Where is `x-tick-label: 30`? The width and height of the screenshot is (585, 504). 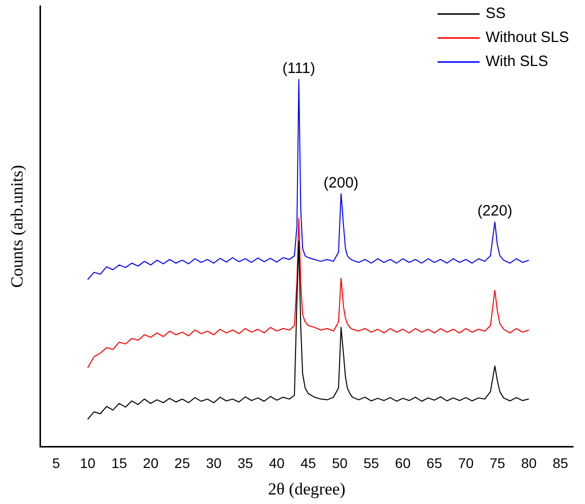 x-tick-label: 30 is located at coordinates (214, 463).